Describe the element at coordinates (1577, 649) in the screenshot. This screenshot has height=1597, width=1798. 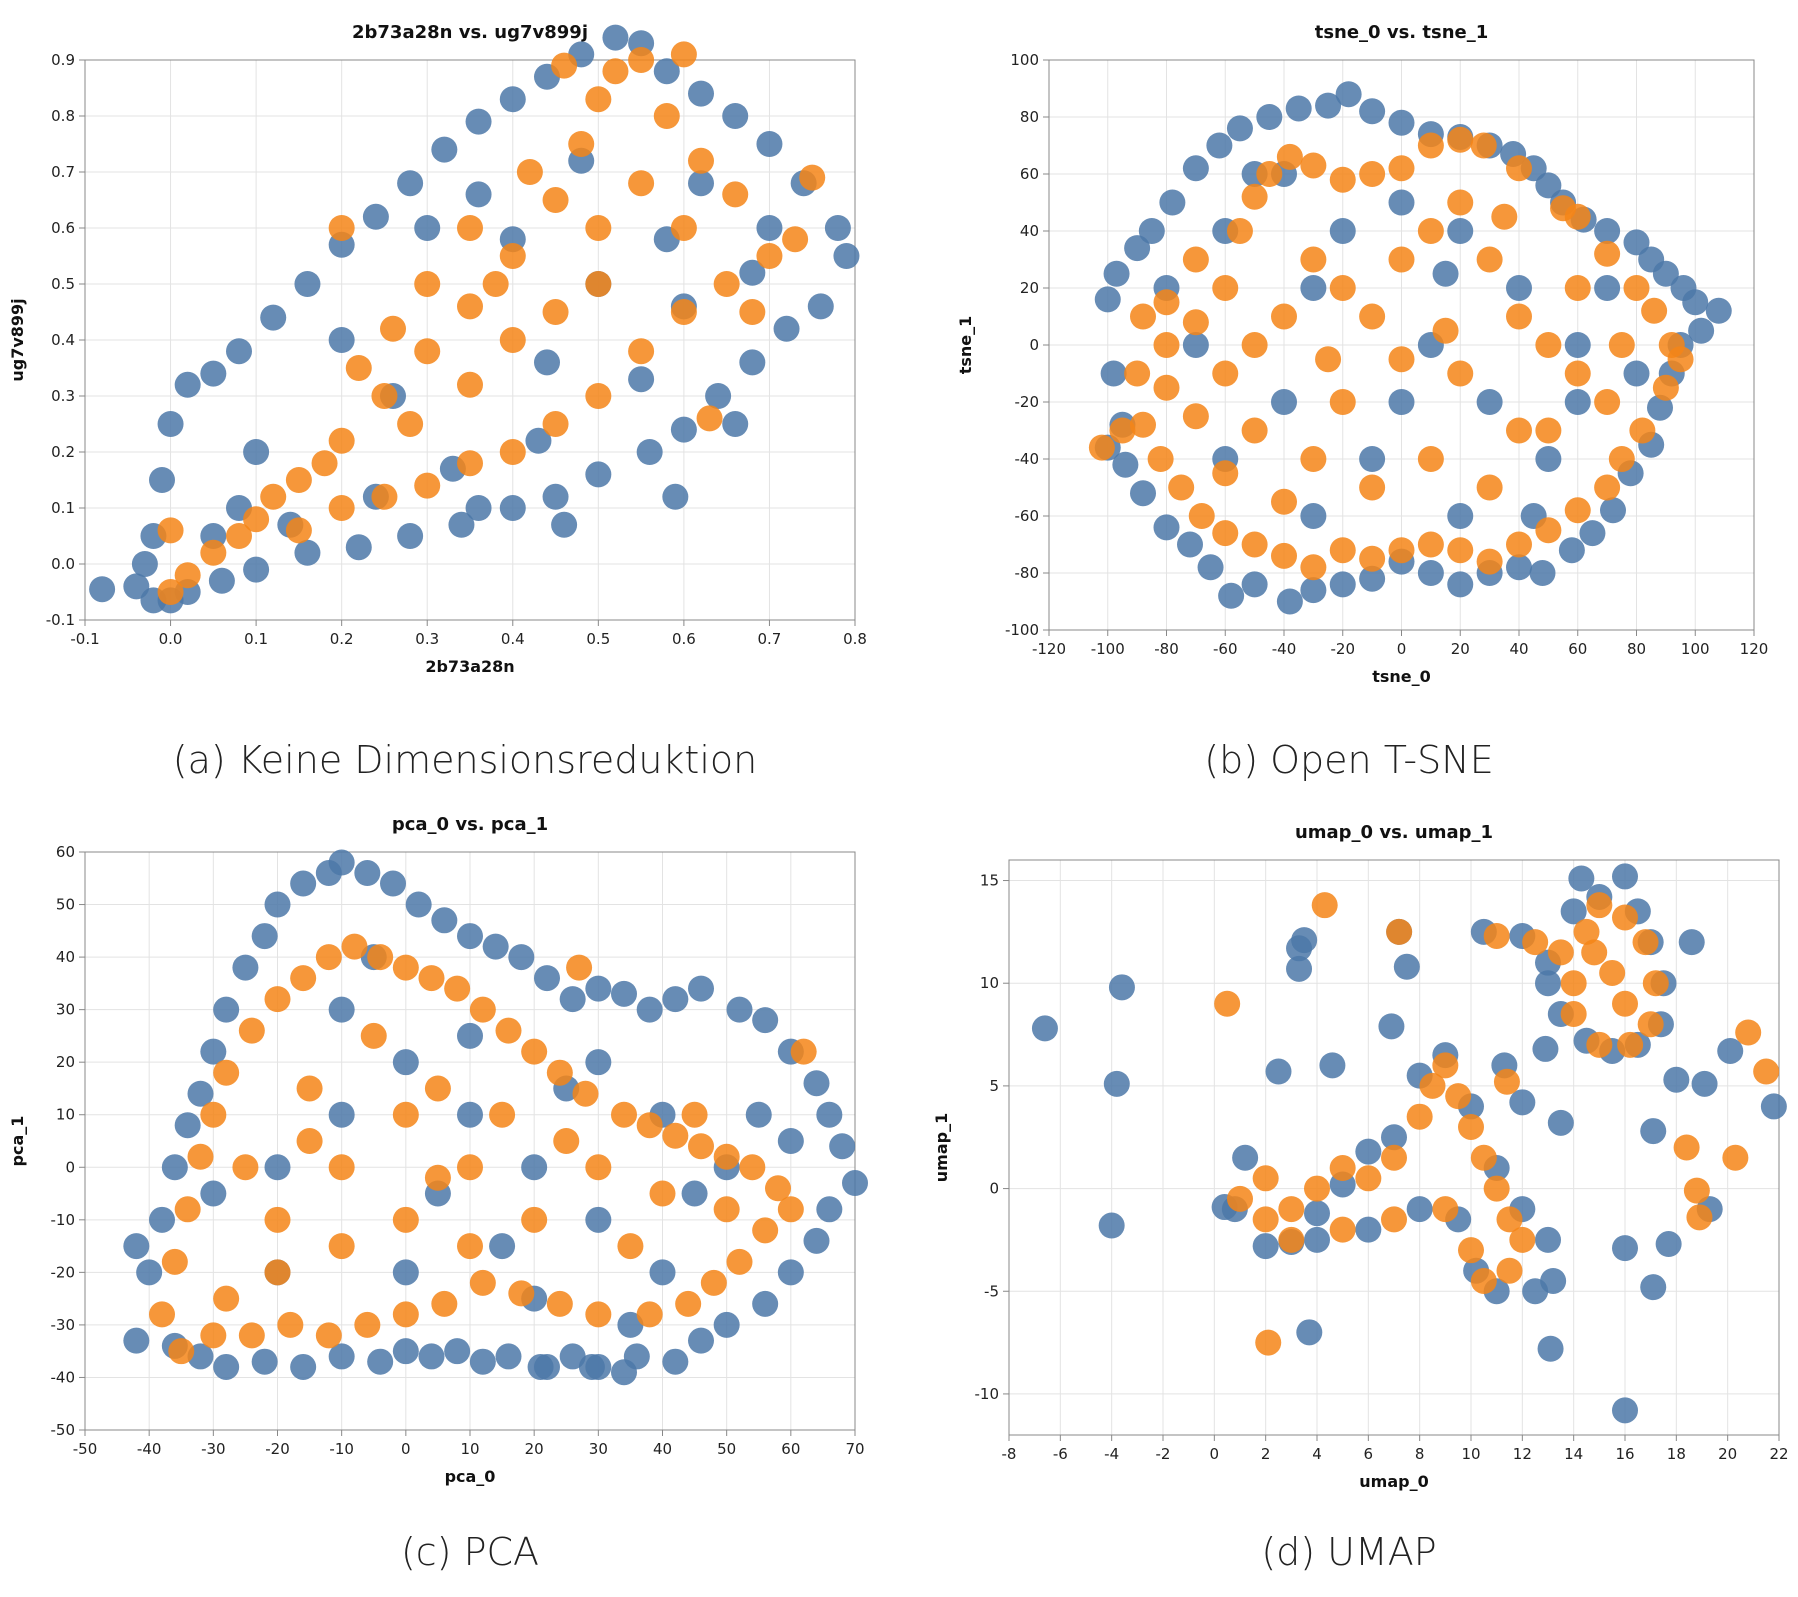
I see `x-tick-label: 60` at that location.